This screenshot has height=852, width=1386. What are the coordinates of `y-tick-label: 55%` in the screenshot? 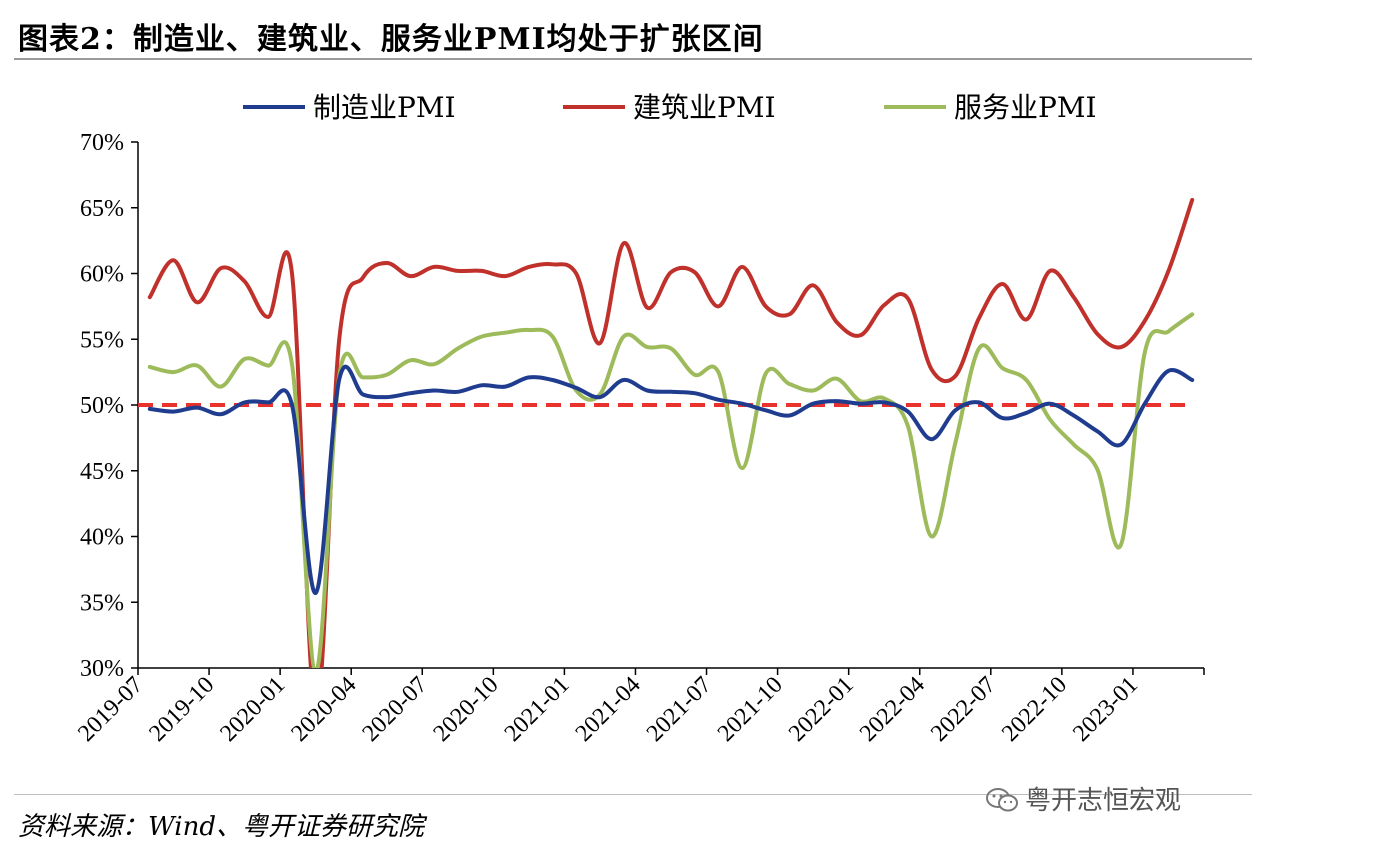 It's located at (102, 340).